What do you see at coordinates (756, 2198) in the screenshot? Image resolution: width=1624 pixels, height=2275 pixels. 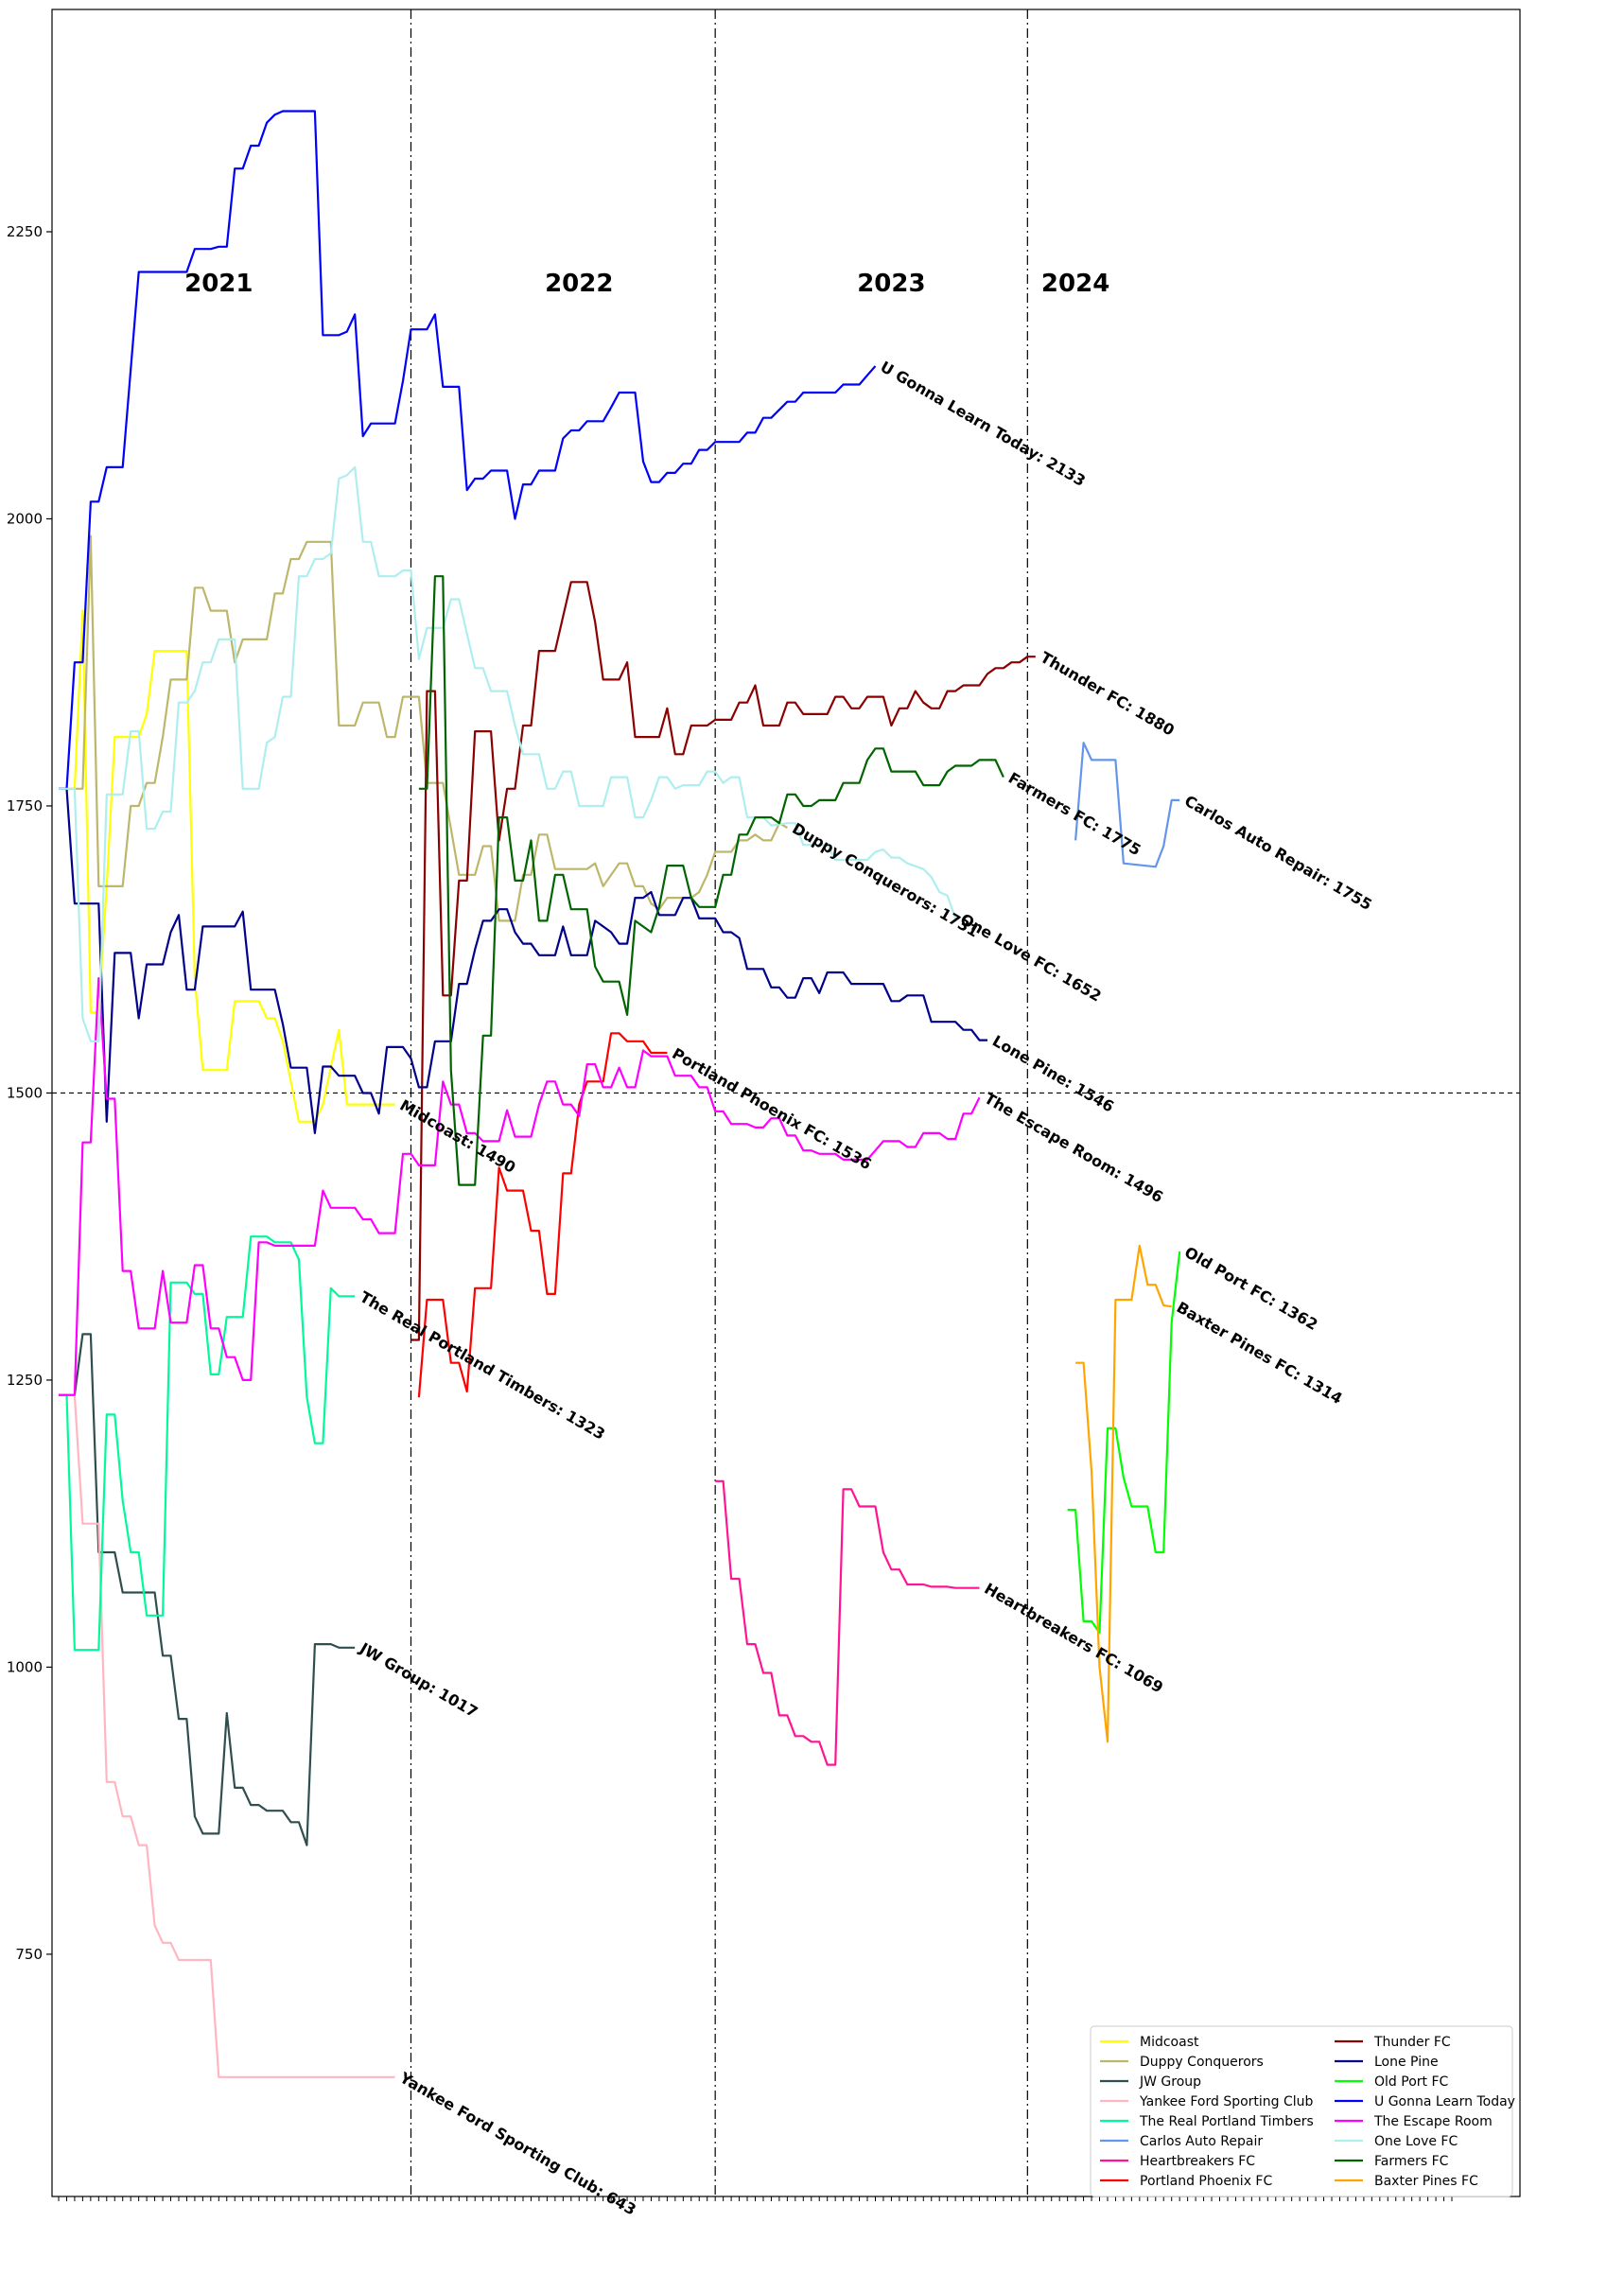 I see `x-axis-ticks` at bounding box center [756, 2198].